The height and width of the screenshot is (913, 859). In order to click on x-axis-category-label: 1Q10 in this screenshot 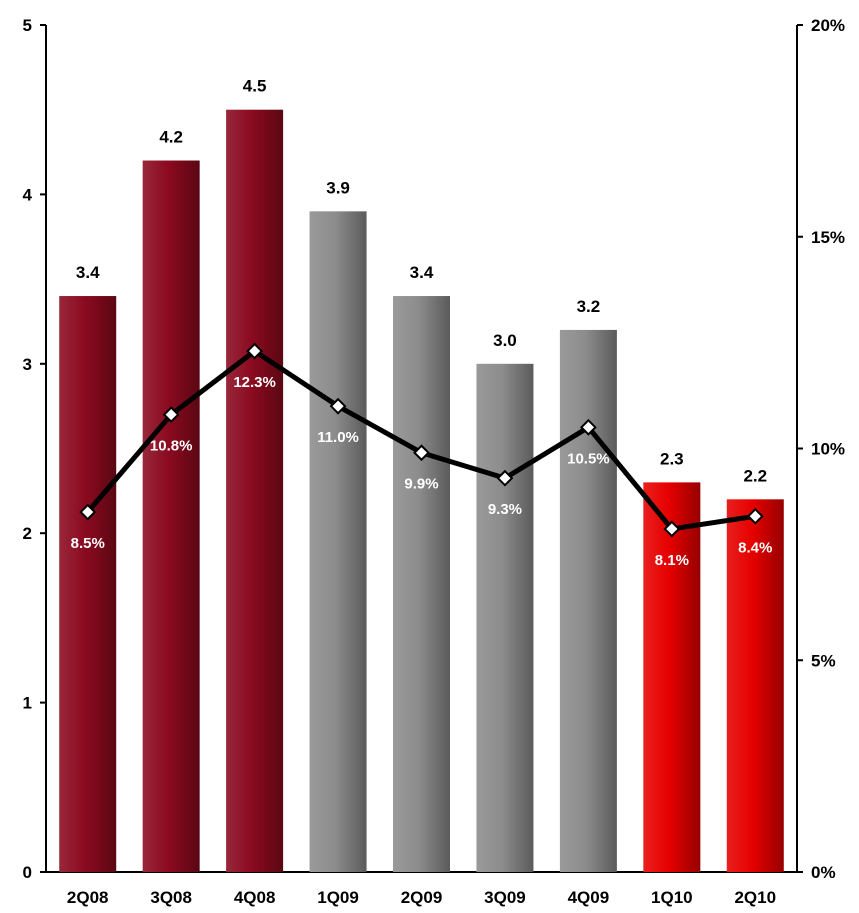, I will do `click(672, 897)`.